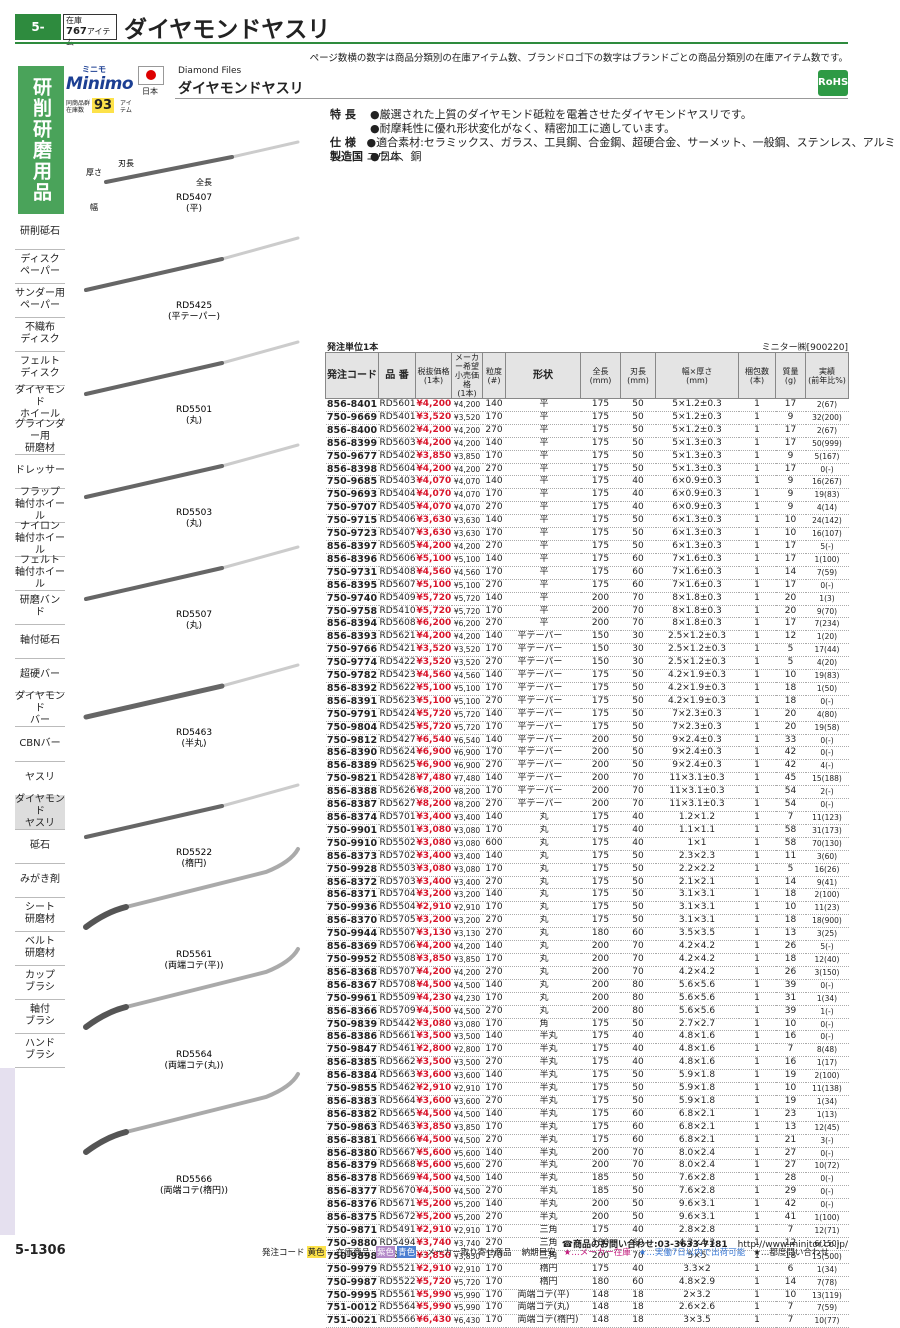 This screenshot has height=1328, width=900. Describe the element at coordinates (40, 1051) in the screenshot. I see `sidebar-item: ハンド ブラシ` at that location.